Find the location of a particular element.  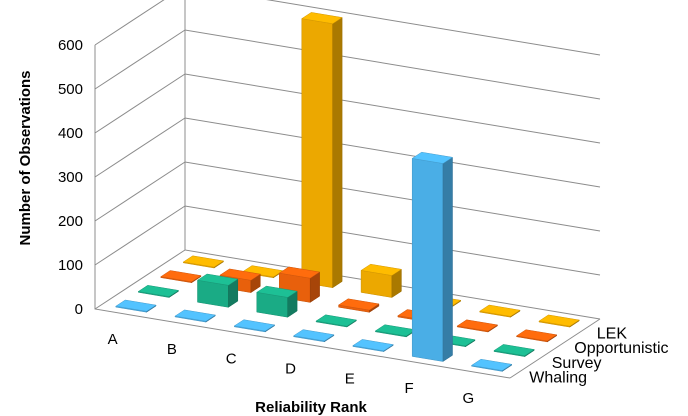

bar-survey-c is located at coordinates (277, 301).